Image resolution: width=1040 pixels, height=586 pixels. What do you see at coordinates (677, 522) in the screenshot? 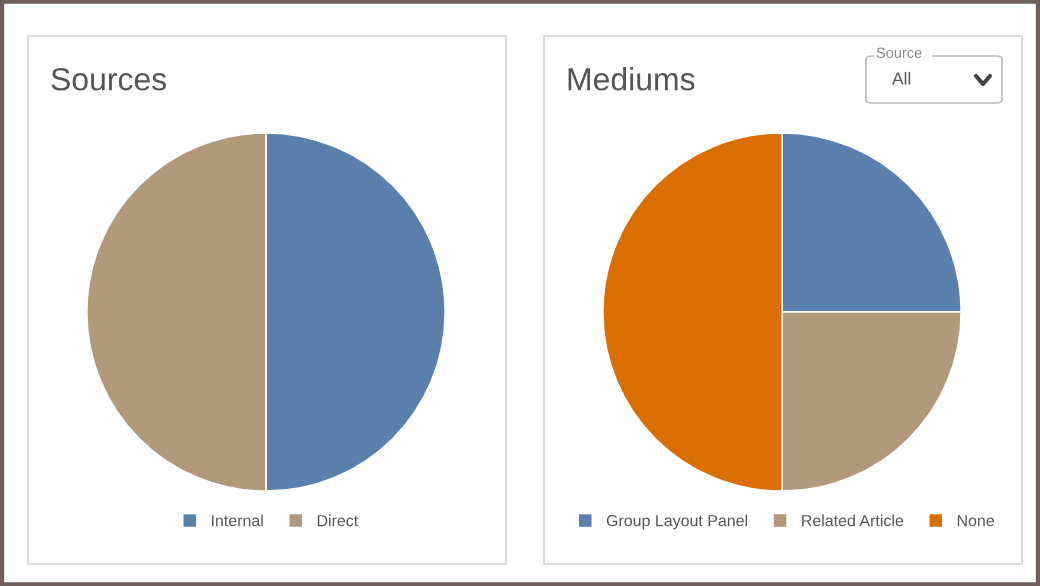
I see `legend-label: Group Layout Panel` at bounding box center [677, 522].